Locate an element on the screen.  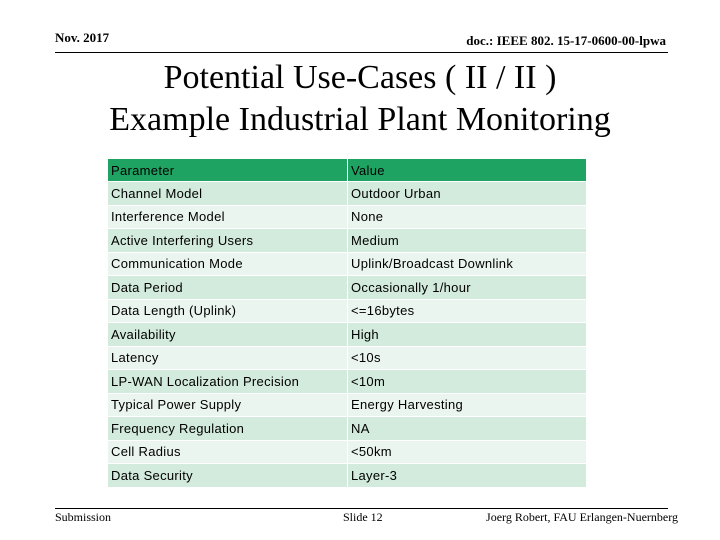
footer-rule is located at coordinates (361, 508).